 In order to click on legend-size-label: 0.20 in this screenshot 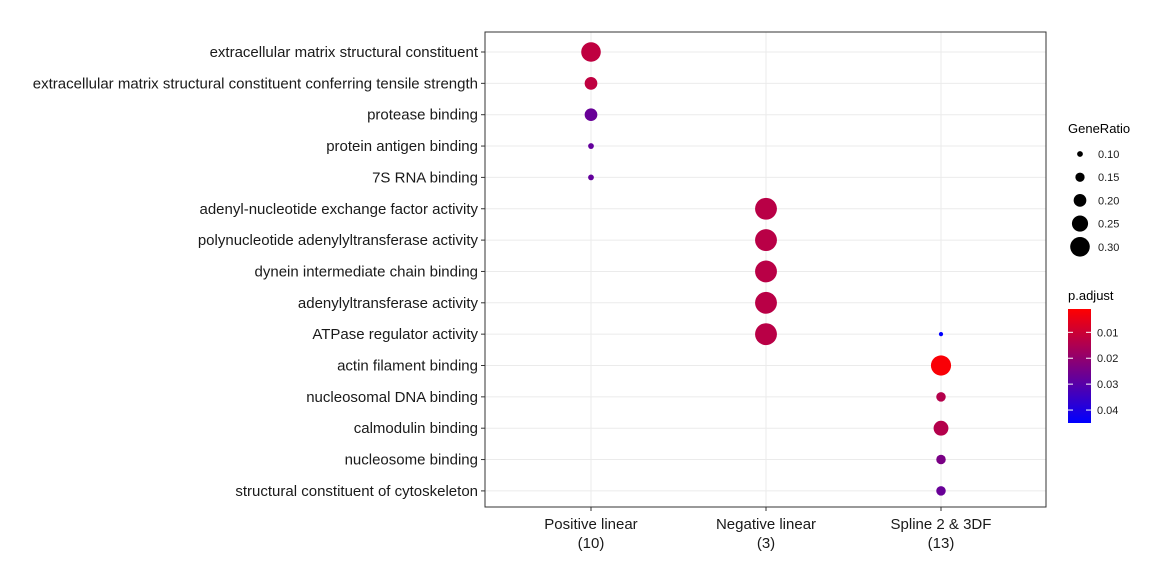, I will do `click(1108, 201)`.